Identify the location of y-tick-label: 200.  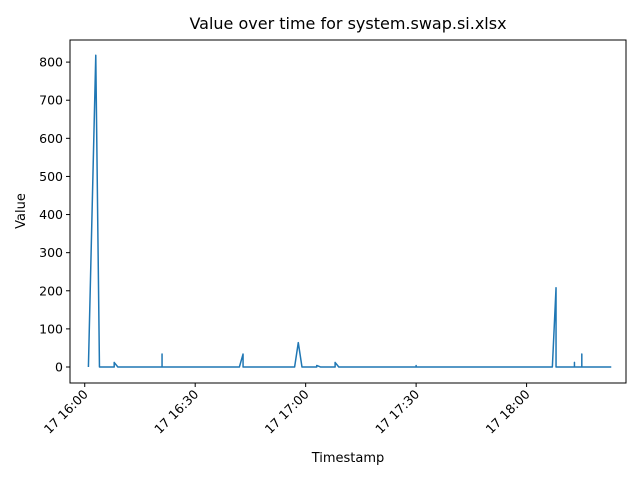
(51, 290).